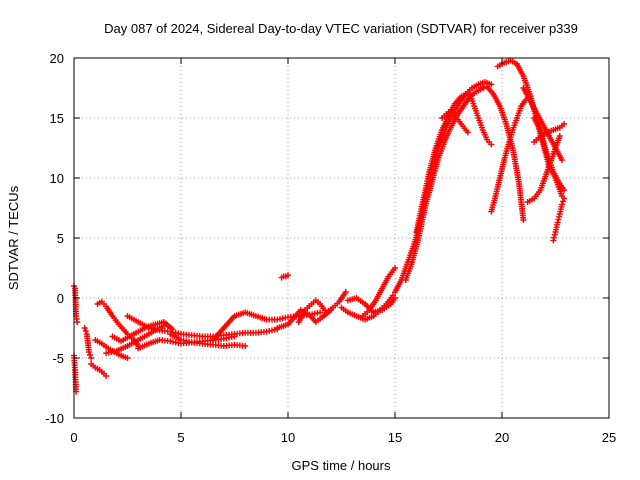 Image resolution: width=640 pixels, height=480 pixels. What do you see at coordinates (180, 437) in the screenshot?
I see `x-tick-label: 5` at bounding box center [180, 437].